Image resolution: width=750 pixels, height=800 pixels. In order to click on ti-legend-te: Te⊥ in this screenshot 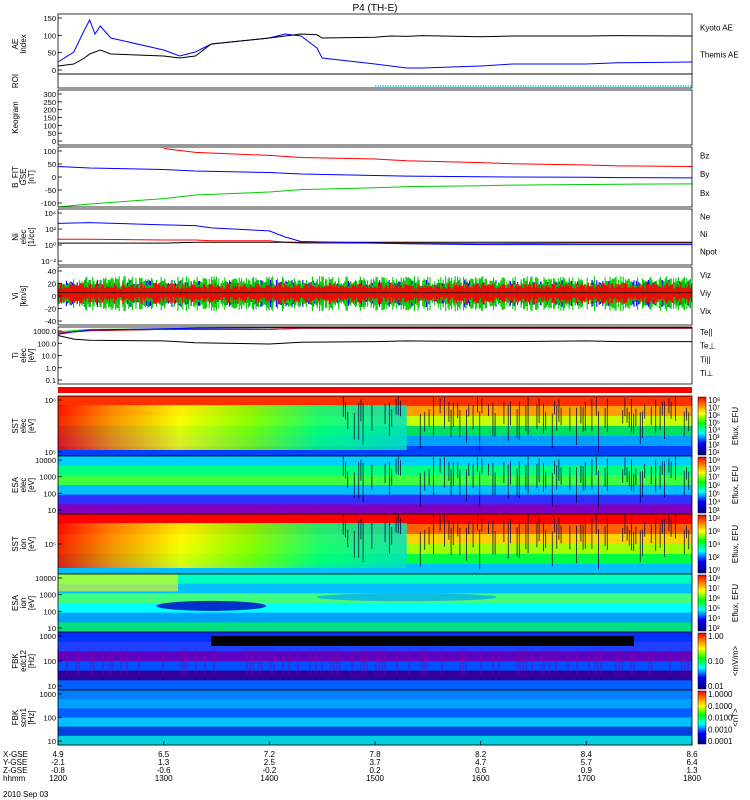, I will do `click(707, 346)`.